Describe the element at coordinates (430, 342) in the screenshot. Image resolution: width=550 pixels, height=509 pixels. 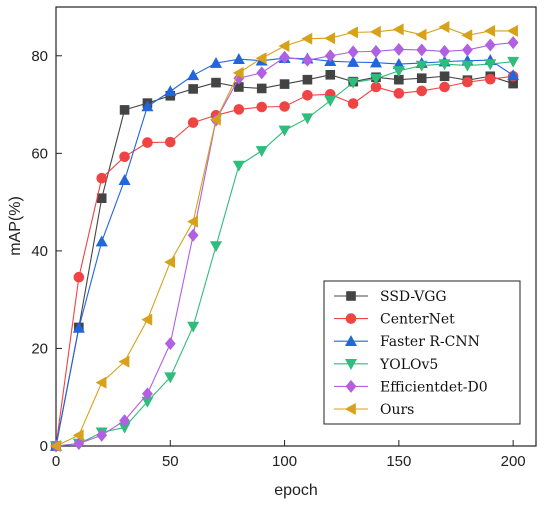
I see `legend-label-2: Faster R-CNN` at that location.